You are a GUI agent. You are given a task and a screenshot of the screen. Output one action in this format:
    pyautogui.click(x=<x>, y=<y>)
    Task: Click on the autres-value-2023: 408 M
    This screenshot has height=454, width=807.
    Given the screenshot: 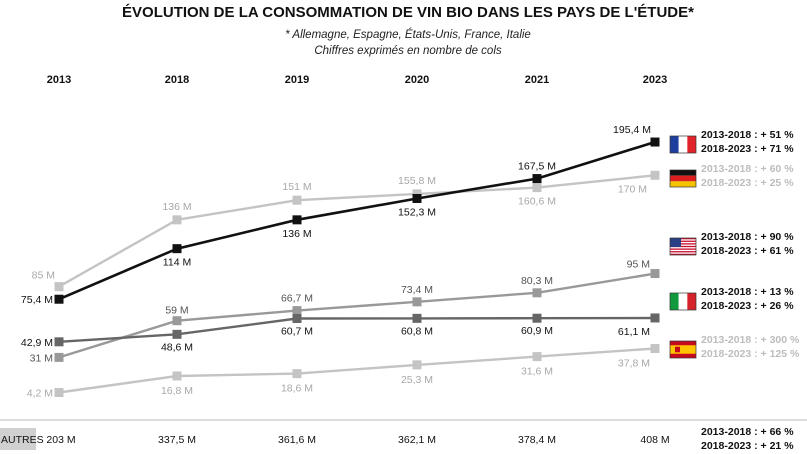 What is the action you would take?
    pyautogui.click(x=654, y=440)
    